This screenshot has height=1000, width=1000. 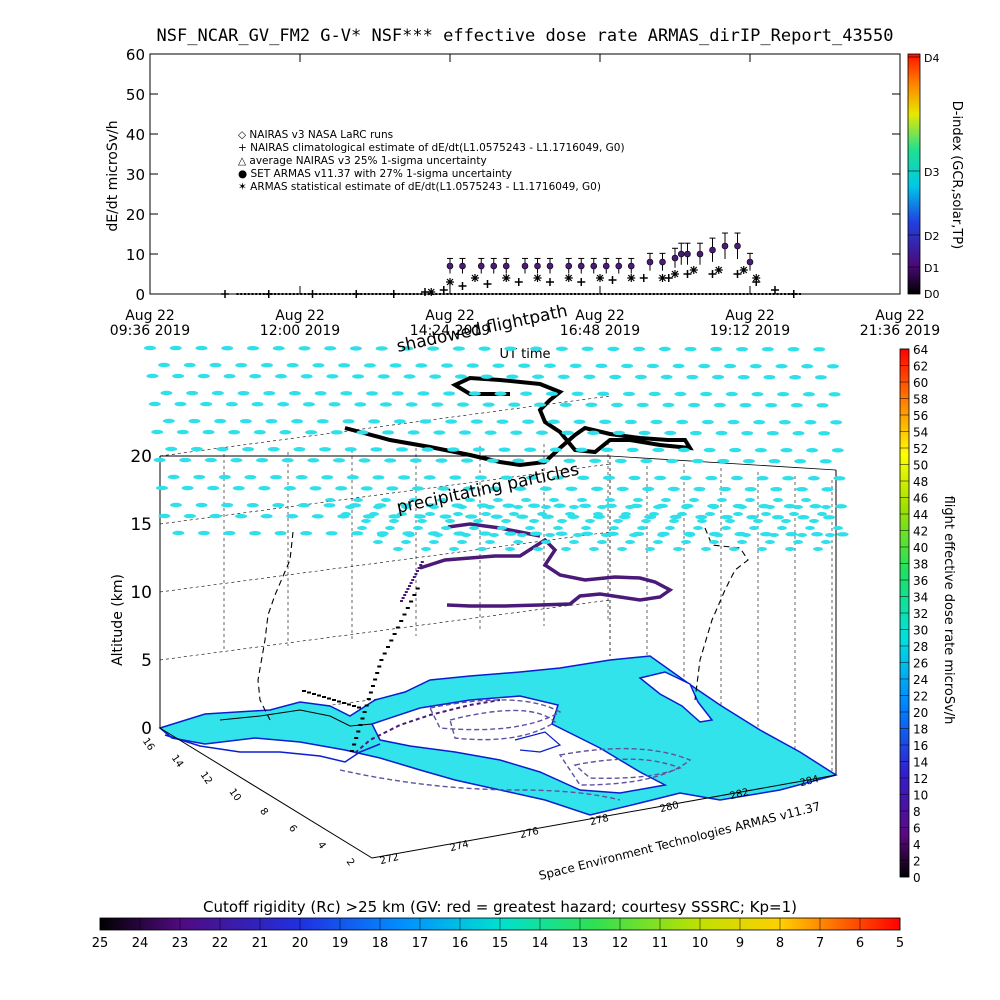 What do you see at coordinates (676, 697) in the screenshot?
I see `peninsula-land` at bounding box center [676, 697].